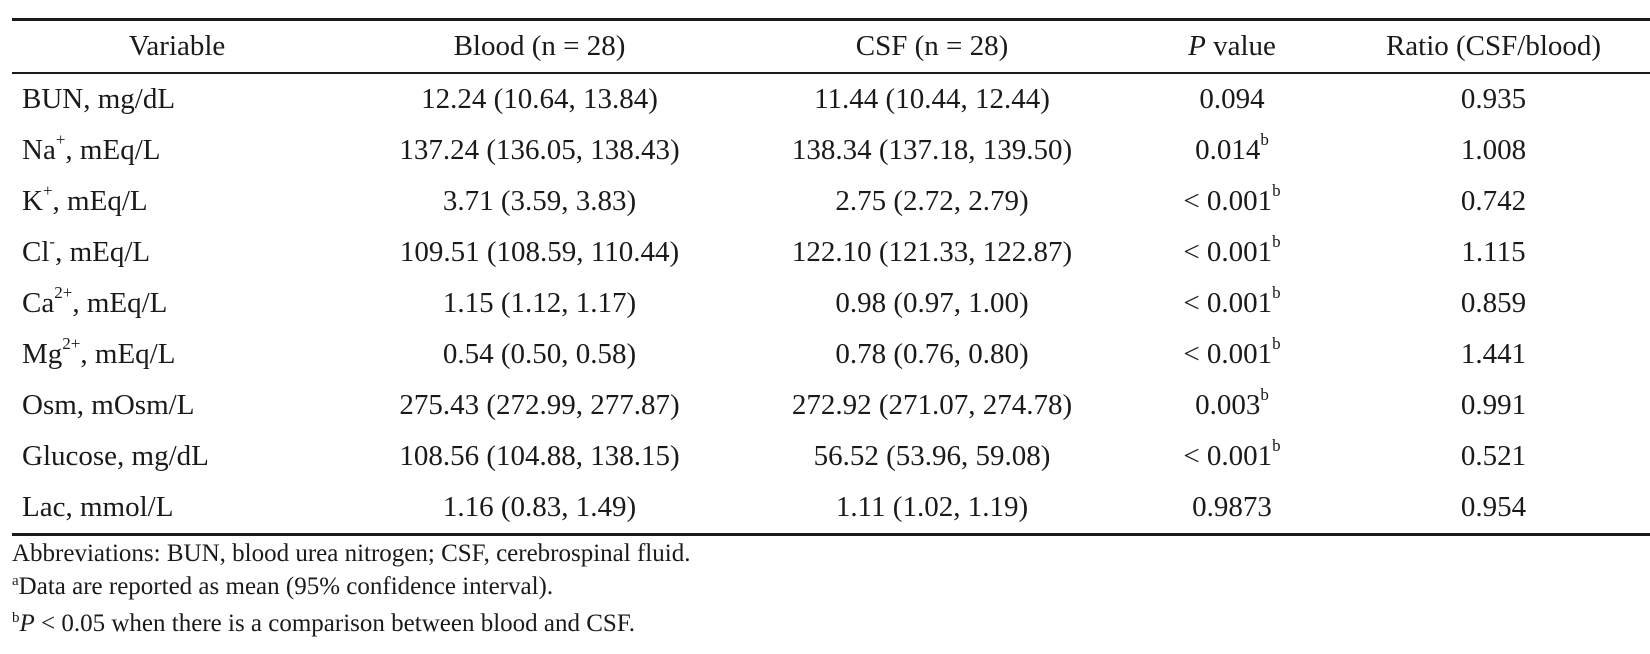 The height and width of the screenshot is (654, 1650). I want to click on cell-blood: 137.24 (136.05, 138.43), so click(539, 150).